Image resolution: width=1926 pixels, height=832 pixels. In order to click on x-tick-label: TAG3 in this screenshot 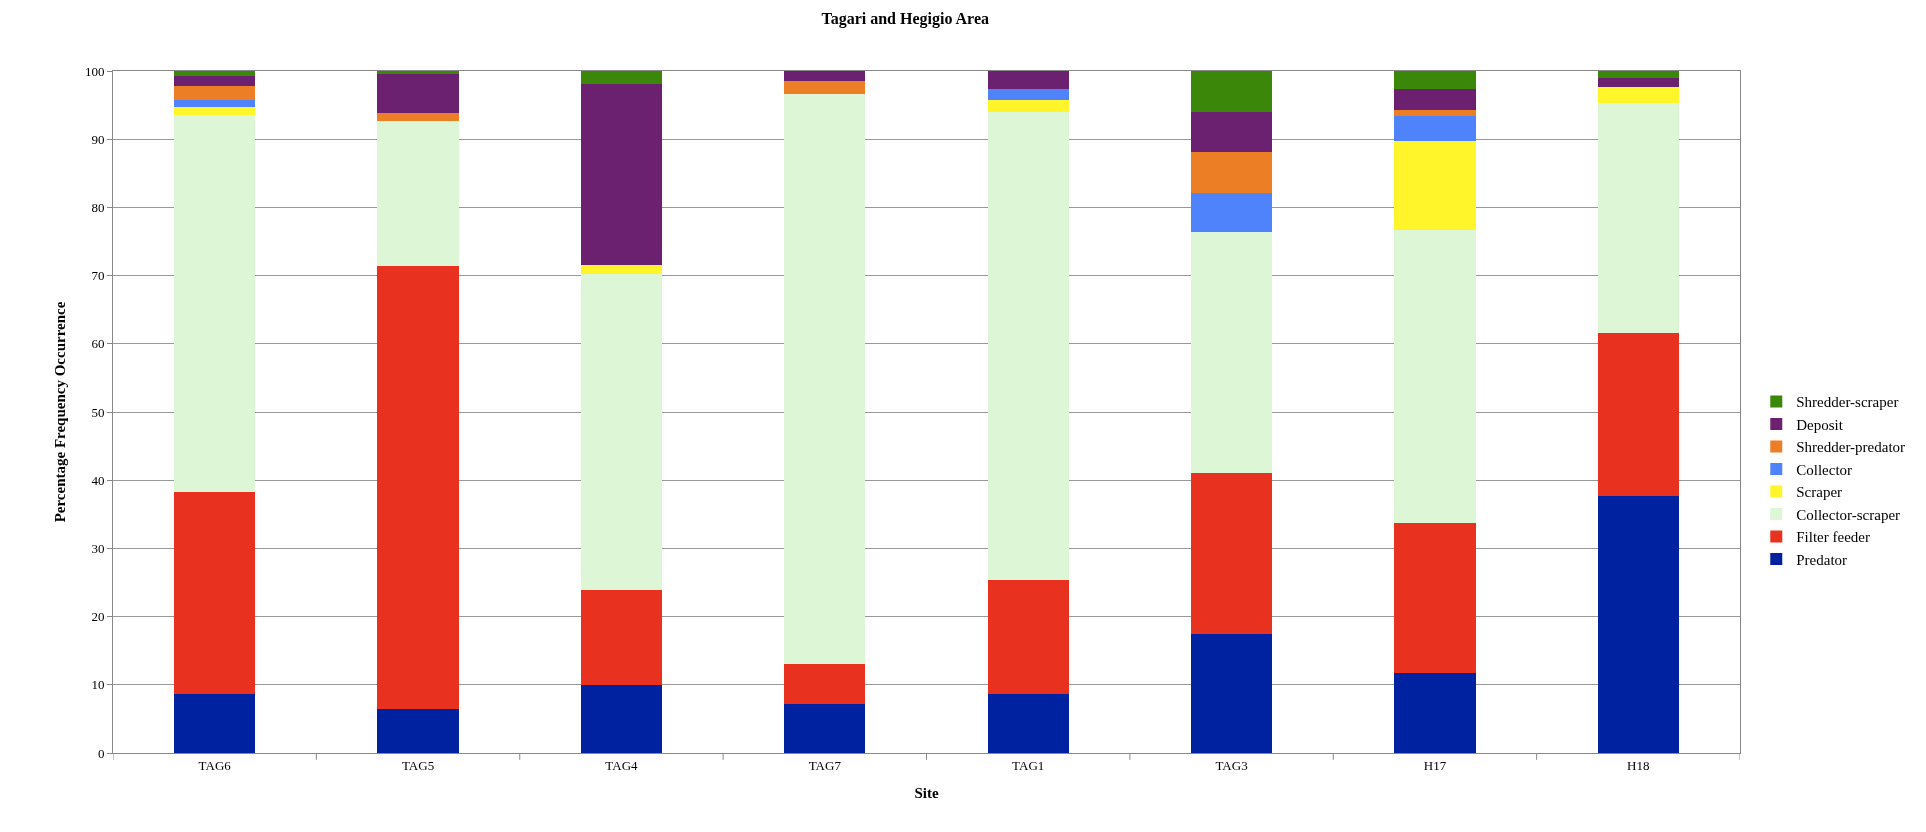, I will do `click(1231, 765)`.